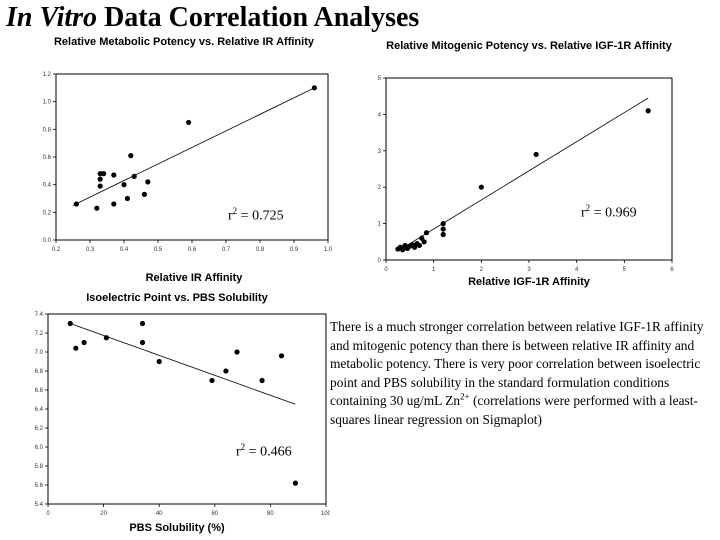  Describe the element at coordinates (177, 298) in the screenshot. I see `chart-title: Isoelectric Point vs. PBS Solubility` at that location.